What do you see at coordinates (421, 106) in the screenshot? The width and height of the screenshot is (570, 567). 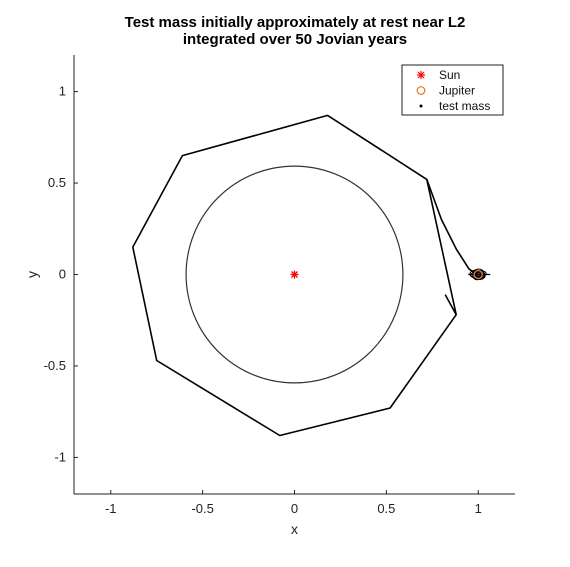 I see `legend-test-mass-icon` at bounding box center [421, 106].